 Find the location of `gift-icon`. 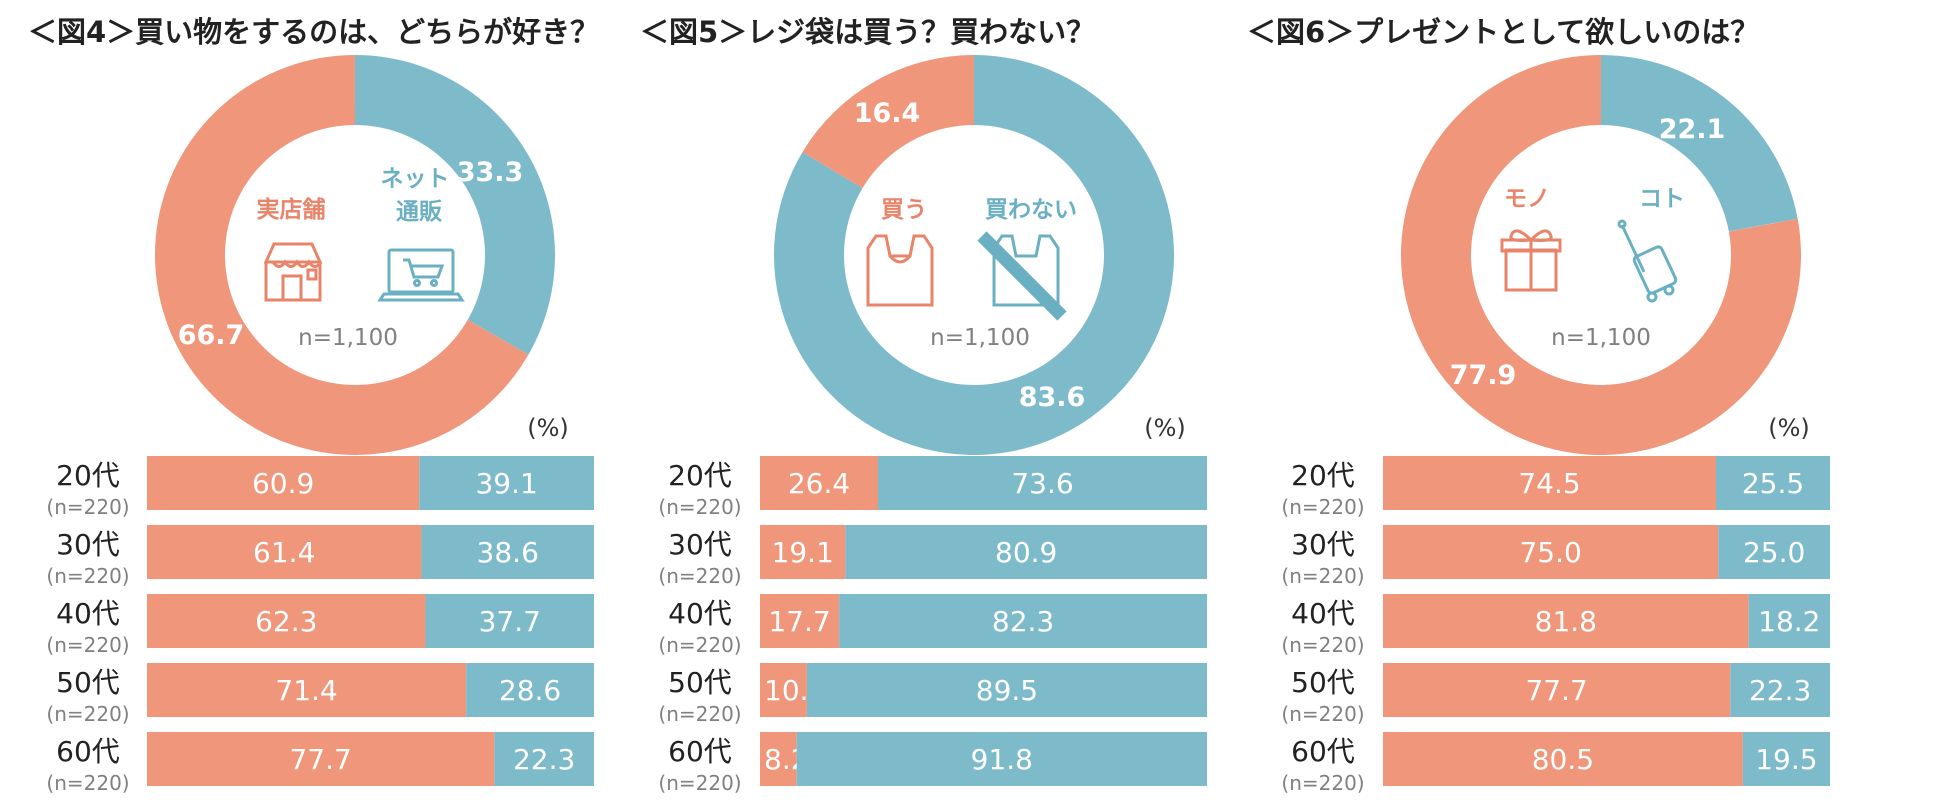

gift-icon is located at coordinates (1531, 260).